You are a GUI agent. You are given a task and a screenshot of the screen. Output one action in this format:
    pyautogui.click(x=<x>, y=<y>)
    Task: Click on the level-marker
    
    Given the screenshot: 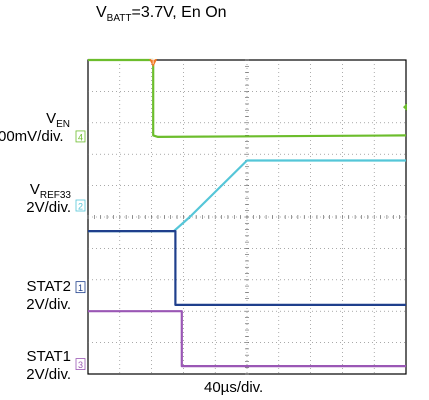 What is the action you would take?
    pyautogui.click(x=405, y=107)
    